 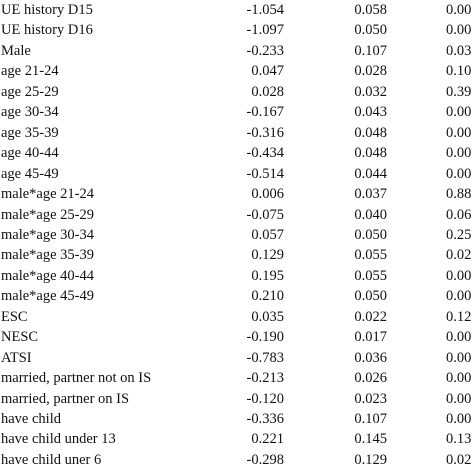 What do you see at coordinates (267, 255) in the screenshot?
I see `coefficient-value: 0.129` at bounding box center [267, 255].